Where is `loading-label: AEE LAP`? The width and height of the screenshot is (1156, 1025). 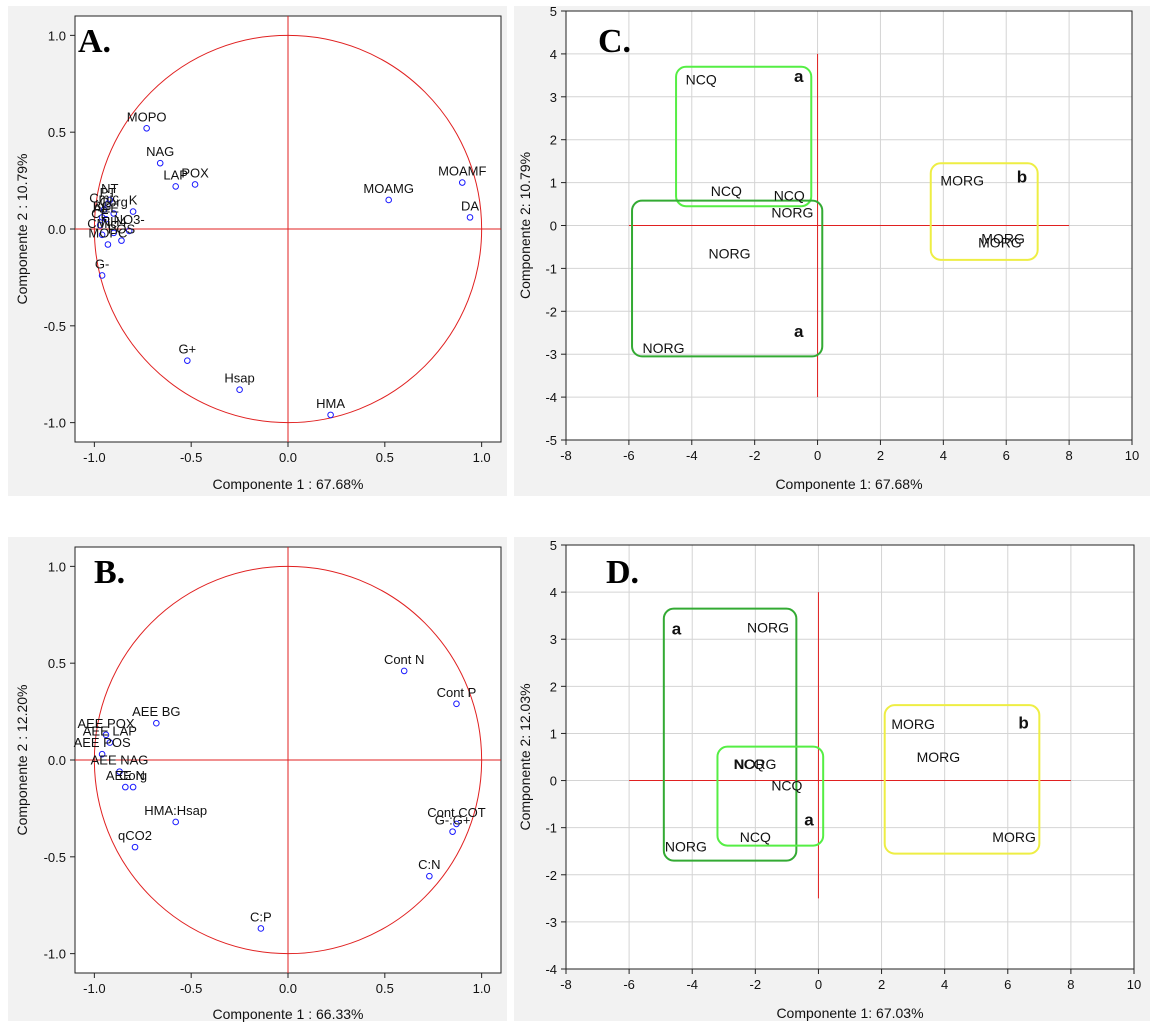 loading-label: AEE LAP is located at coordinates (110, 731).